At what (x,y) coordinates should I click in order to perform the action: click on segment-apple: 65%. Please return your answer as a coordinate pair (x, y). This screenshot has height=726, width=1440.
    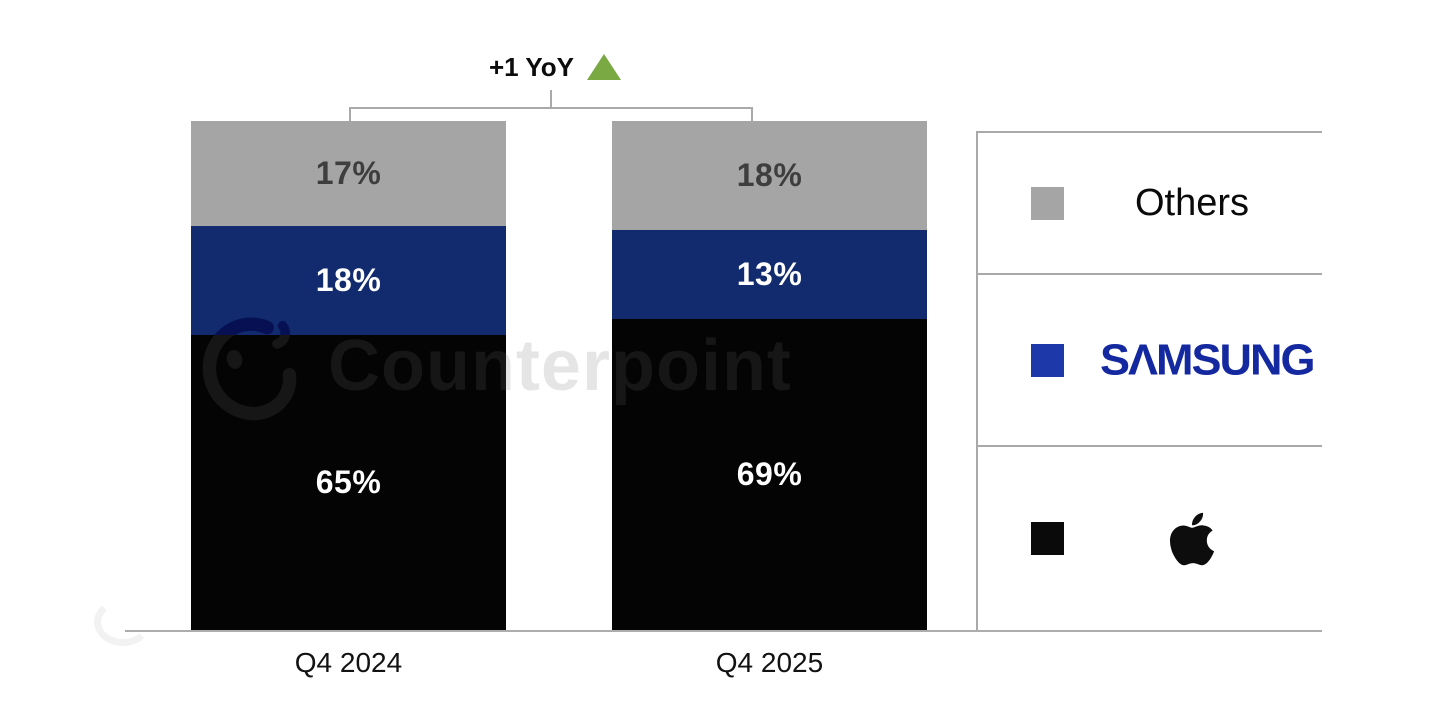
    Looking at the image, I should click on (348, 482).